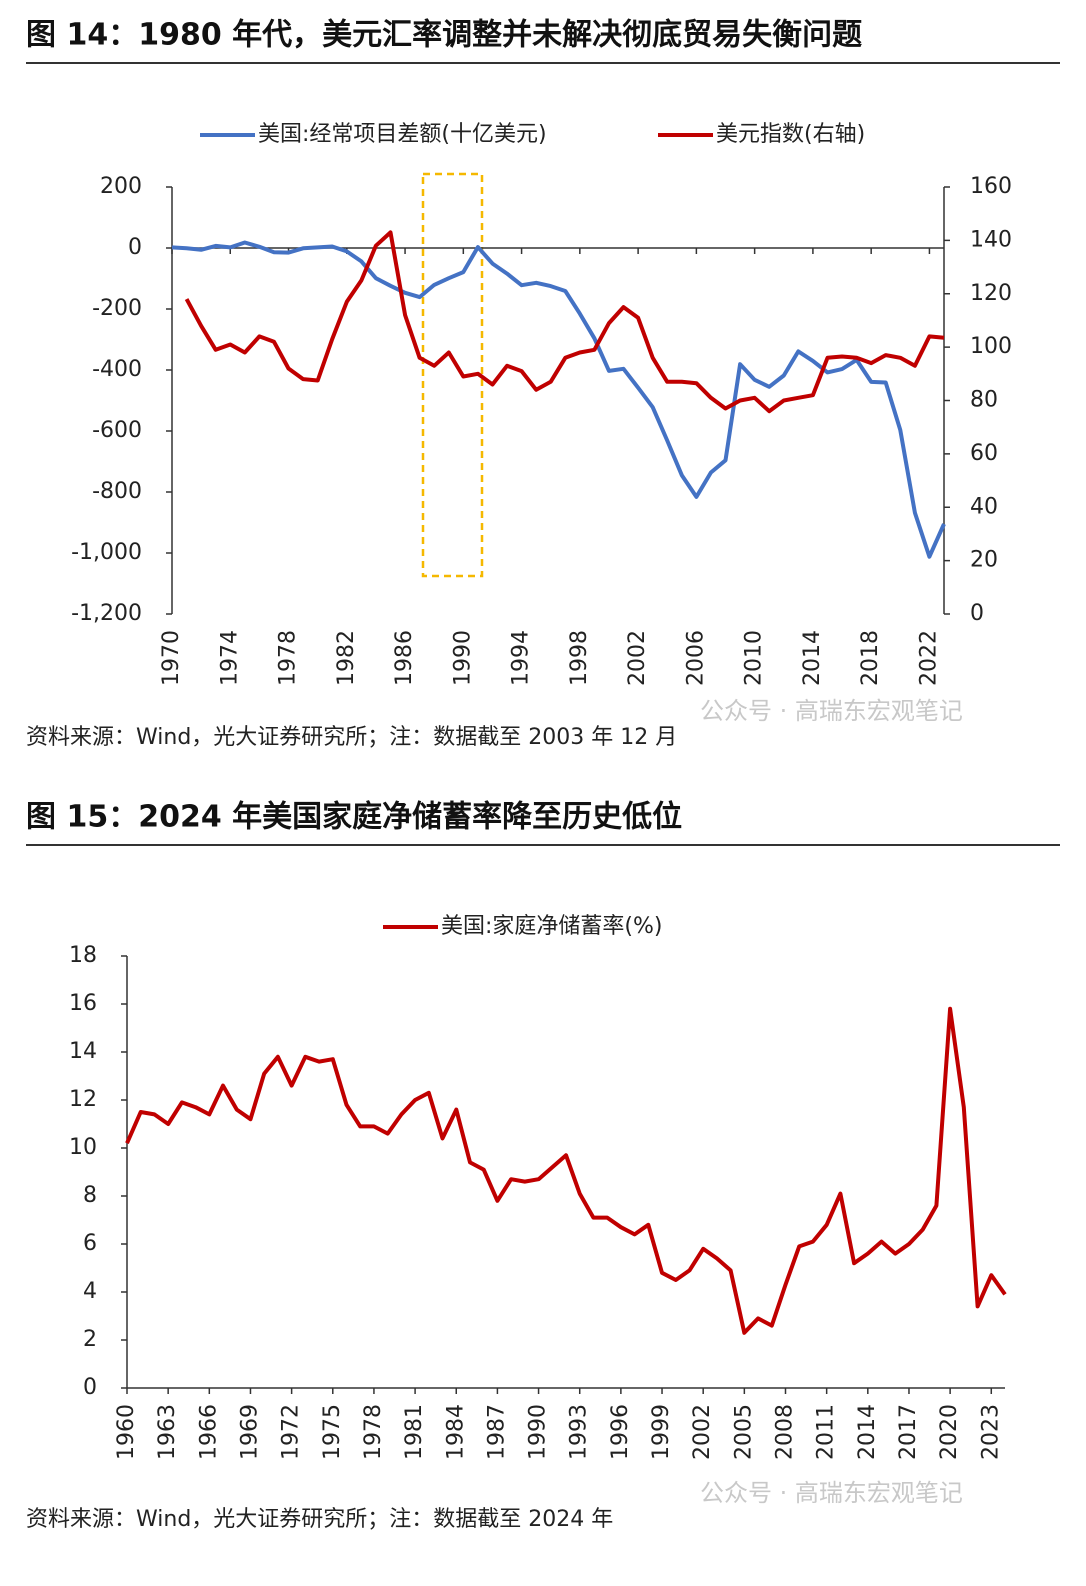 The width and height of the screenshot is (1086, 1586). I want to click on x-tick-label: 1982, so click(346, 658).